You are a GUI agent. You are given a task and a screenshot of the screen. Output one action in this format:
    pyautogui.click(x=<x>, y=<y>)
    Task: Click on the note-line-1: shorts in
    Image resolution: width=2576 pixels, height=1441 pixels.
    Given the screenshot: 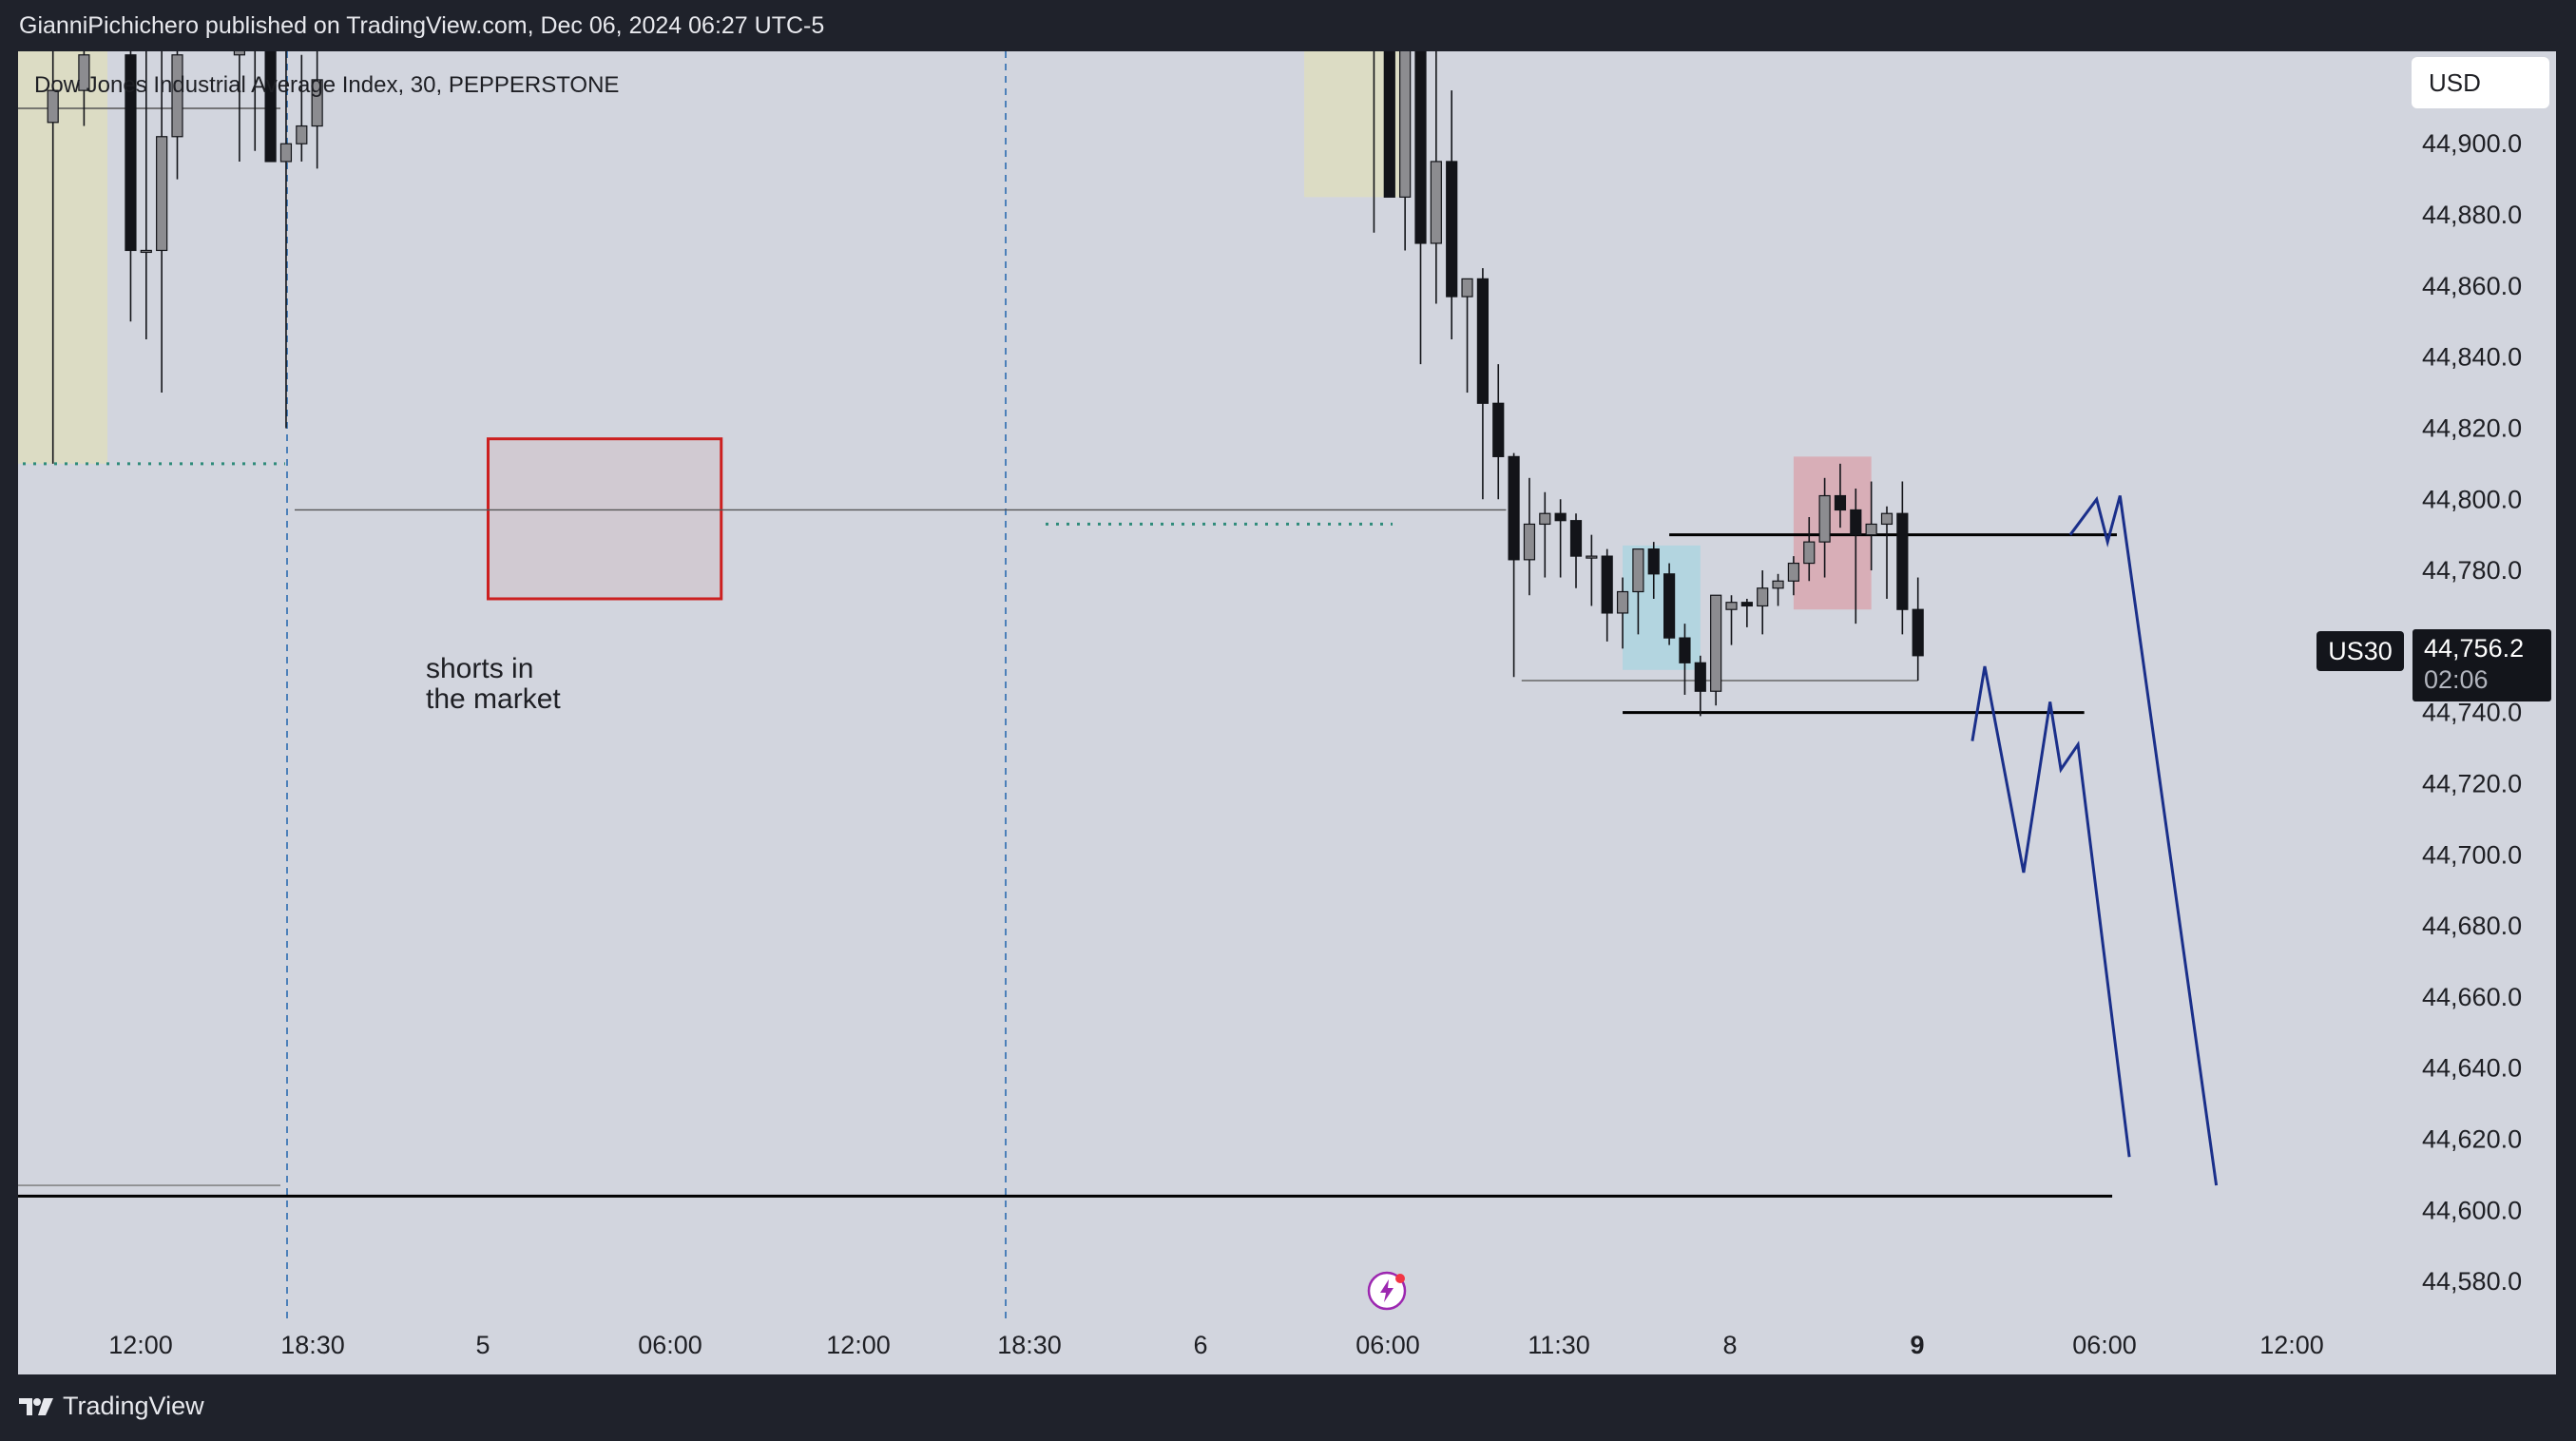 What is the action you would take?
    pyautogui.click(x=480, y=668)
    